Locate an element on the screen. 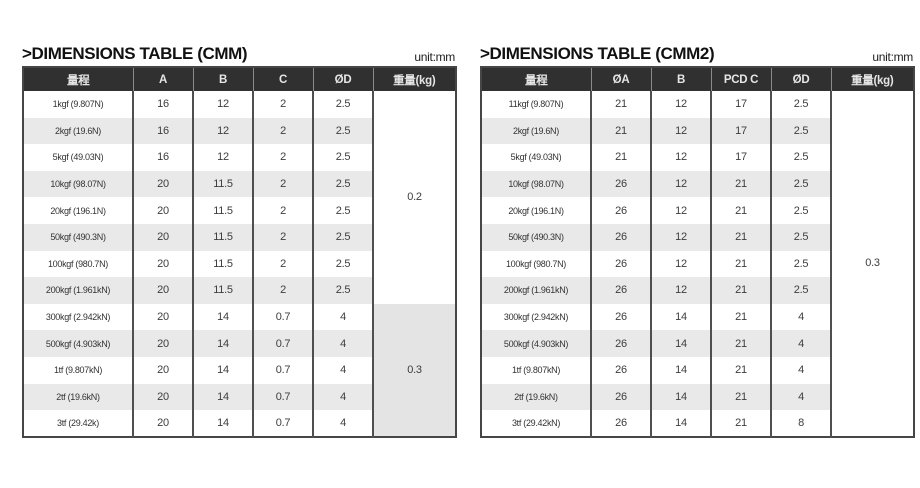 The image size is (920, 488). range-cell: 3tf (29.42kN) is located at coordinates (536, 423).